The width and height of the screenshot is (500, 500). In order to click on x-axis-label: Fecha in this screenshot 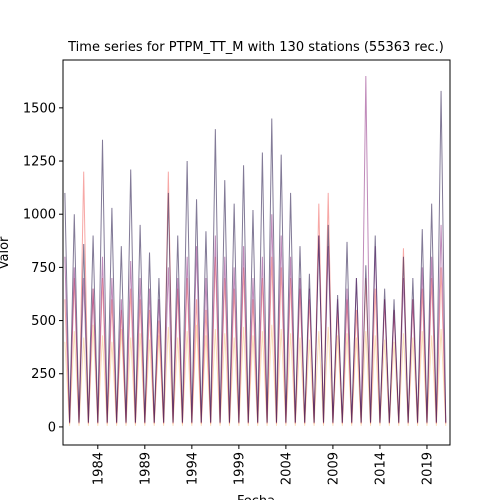, I will do `click(256, 497)`.